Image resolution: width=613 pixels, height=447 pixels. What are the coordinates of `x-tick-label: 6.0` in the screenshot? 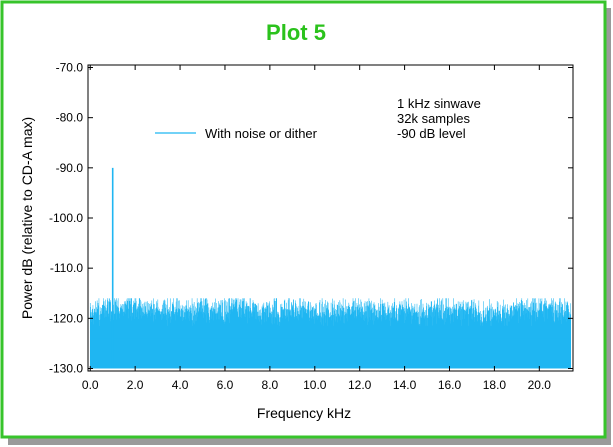 It's located at (225, 385).